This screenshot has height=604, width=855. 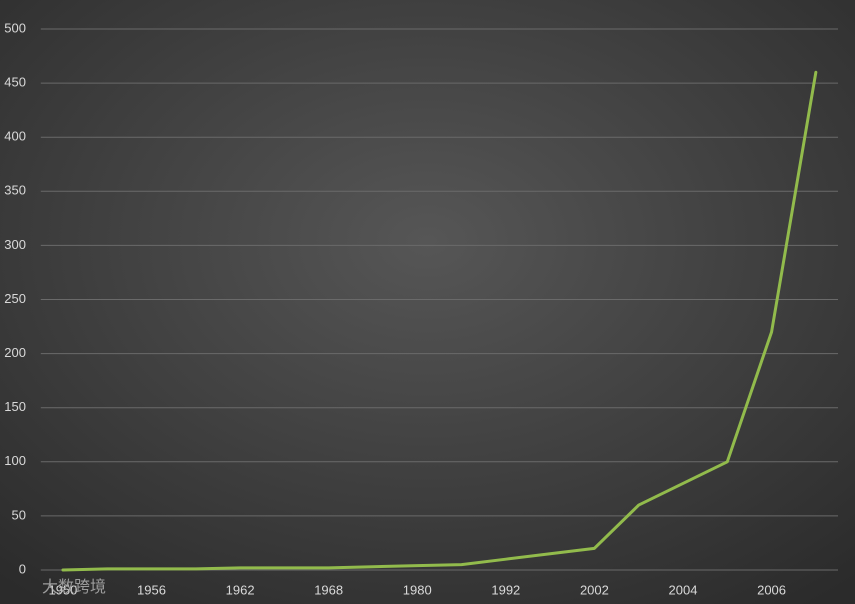 What do you see at coordinates (240, 589) in the screenshot?
I see `x-tick-label: 1962` at bounding box center [240, 589].